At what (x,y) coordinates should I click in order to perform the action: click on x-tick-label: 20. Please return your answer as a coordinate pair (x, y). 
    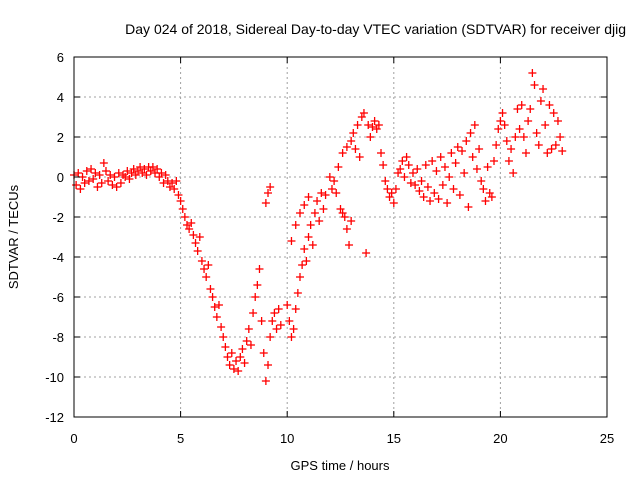
    Looking at the image, I should click on (500, 438).